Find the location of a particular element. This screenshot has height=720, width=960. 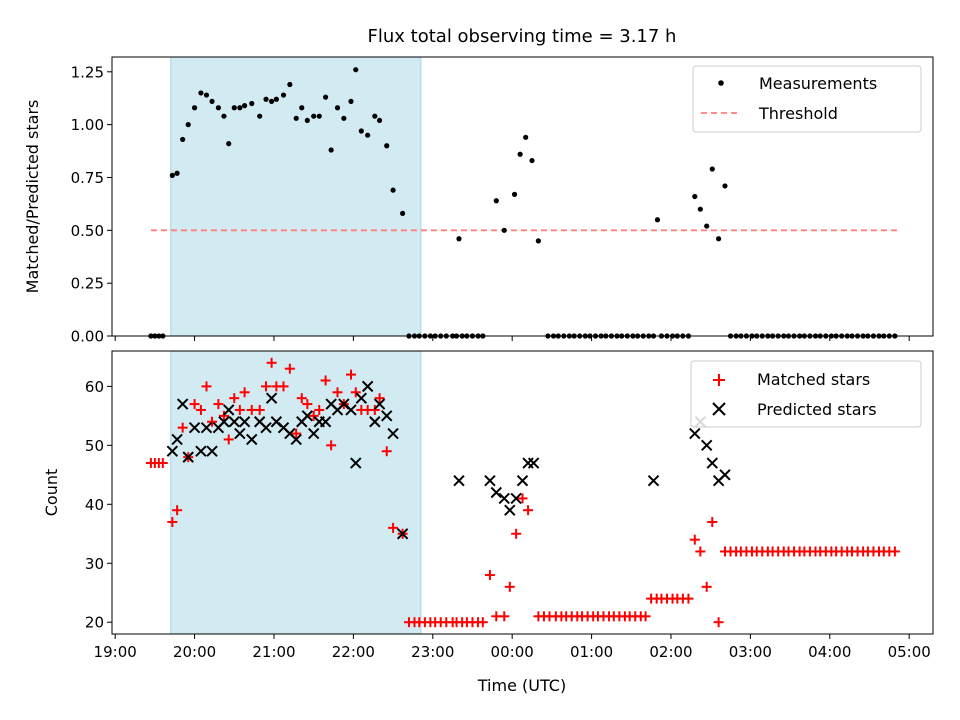

x-tick-label: 20:00 is located at coordinates (194, 652).